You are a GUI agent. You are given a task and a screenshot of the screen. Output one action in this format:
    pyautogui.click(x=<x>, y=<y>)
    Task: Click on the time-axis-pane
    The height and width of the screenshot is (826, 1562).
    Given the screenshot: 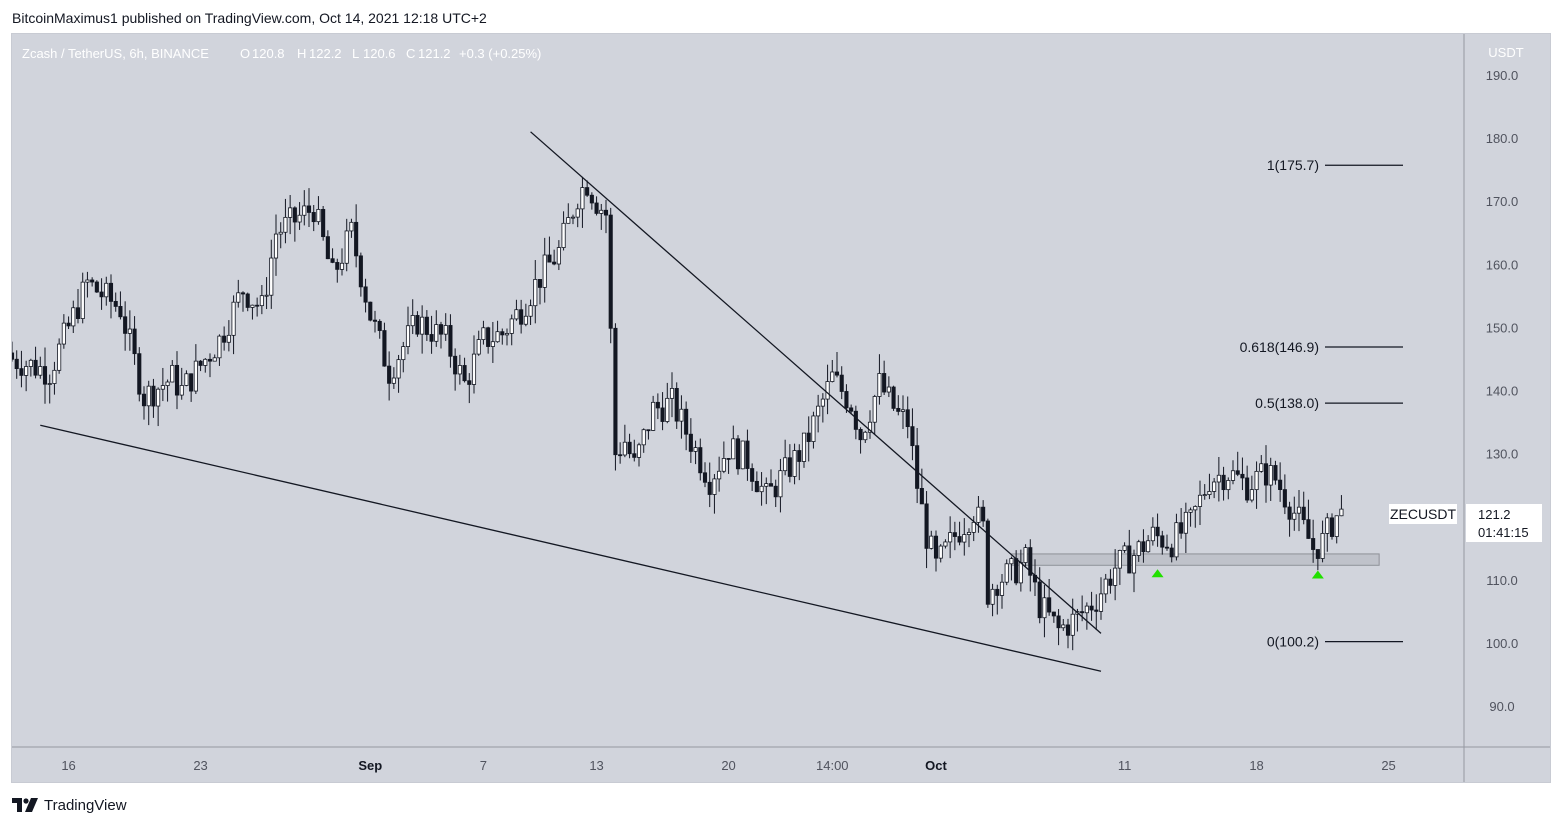 What is the action you would take?
    pyautogui.click(x=738, y=764)
    